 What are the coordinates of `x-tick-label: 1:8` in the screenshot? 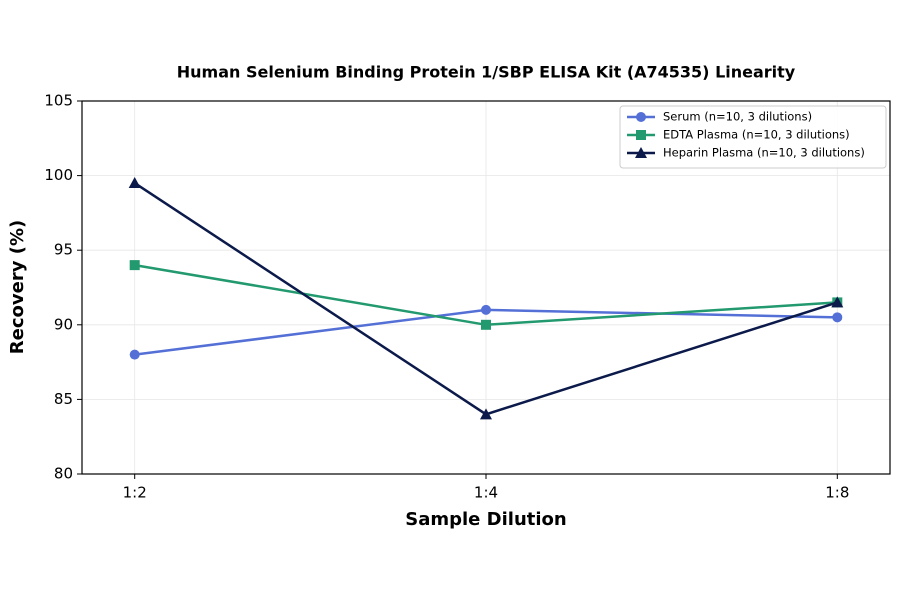 It's located at (837, 493).